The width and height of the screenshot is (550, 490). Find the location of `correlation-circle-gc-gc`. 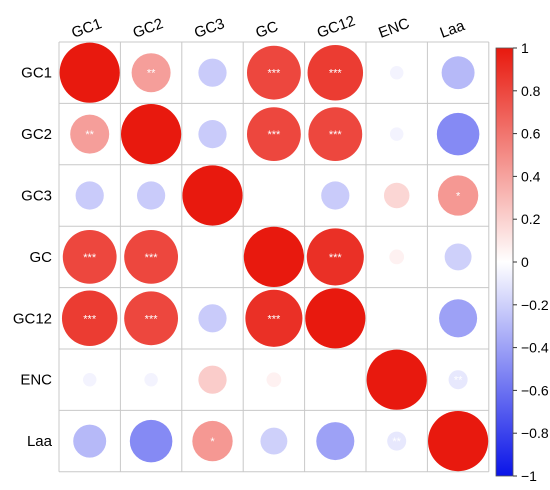

correlation-circle-gc-gc is located at coordinates (273, 256).